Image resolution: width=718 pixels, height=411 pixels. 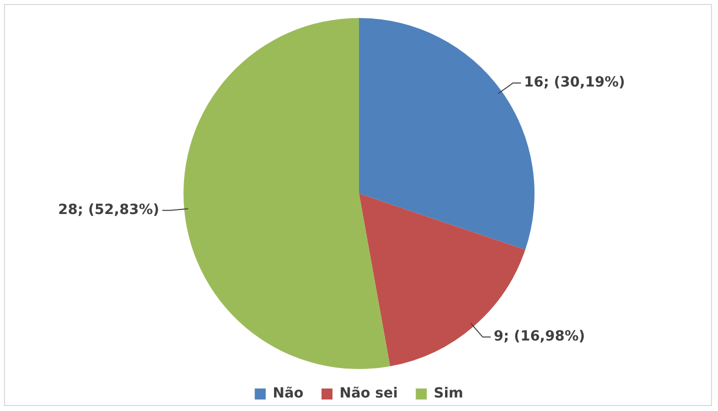 I want to click on data-label: 16; (30,19%), so click(x=575, y=82).